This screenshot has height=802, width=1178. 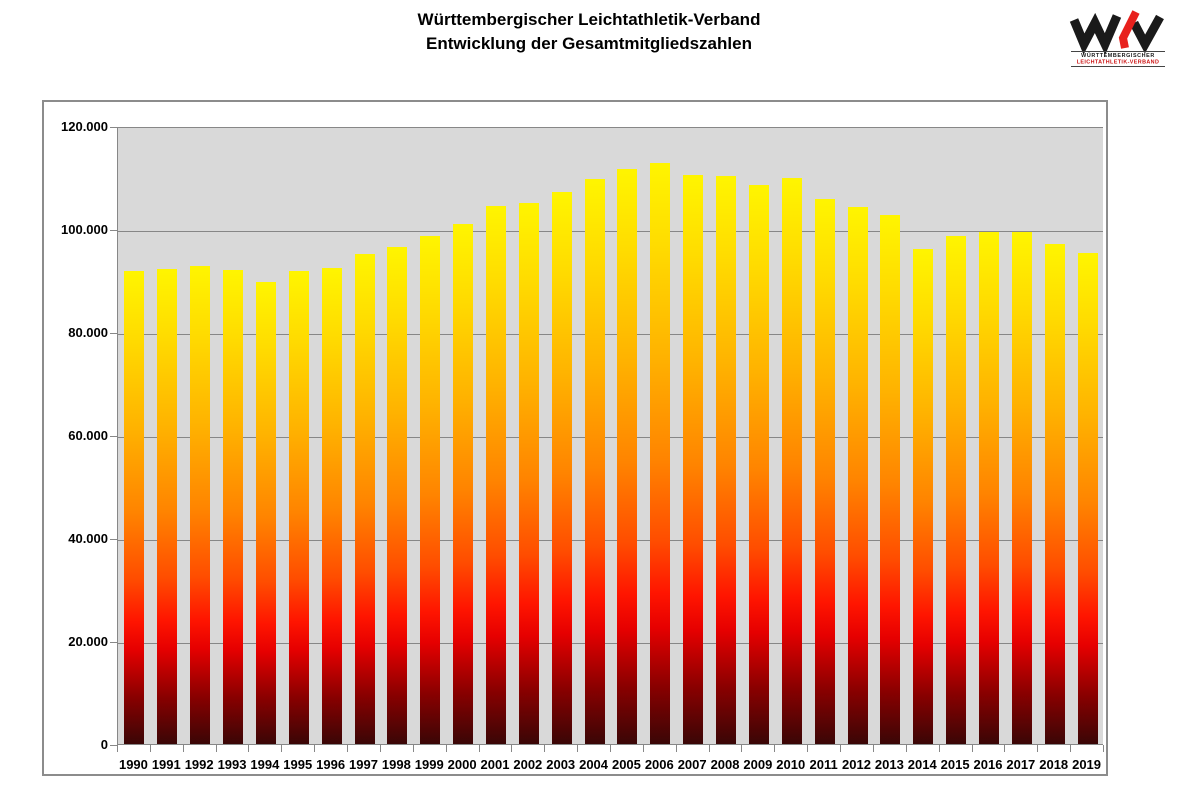 What do you see at coordinates (823, 764) in the screenshot?
I see `x-axis-label: 2011` at bounding box center [823, 764].